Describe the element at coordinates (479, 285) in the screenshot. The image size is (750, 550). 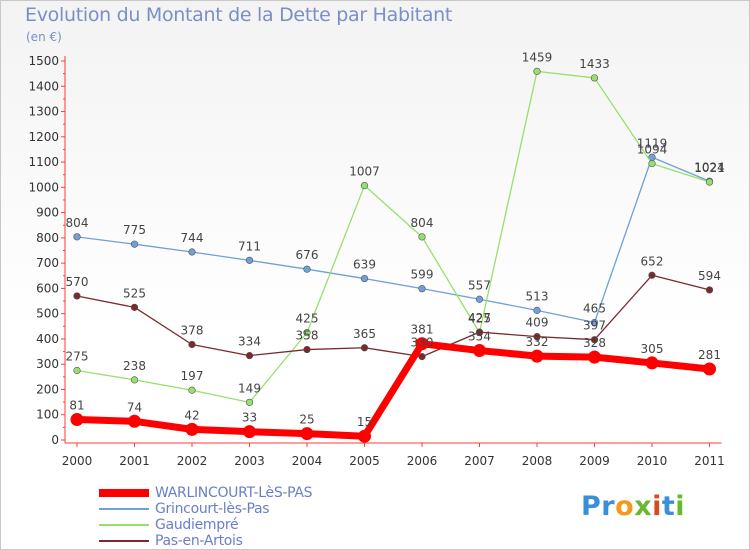
I see `data-label: 557` at that location.